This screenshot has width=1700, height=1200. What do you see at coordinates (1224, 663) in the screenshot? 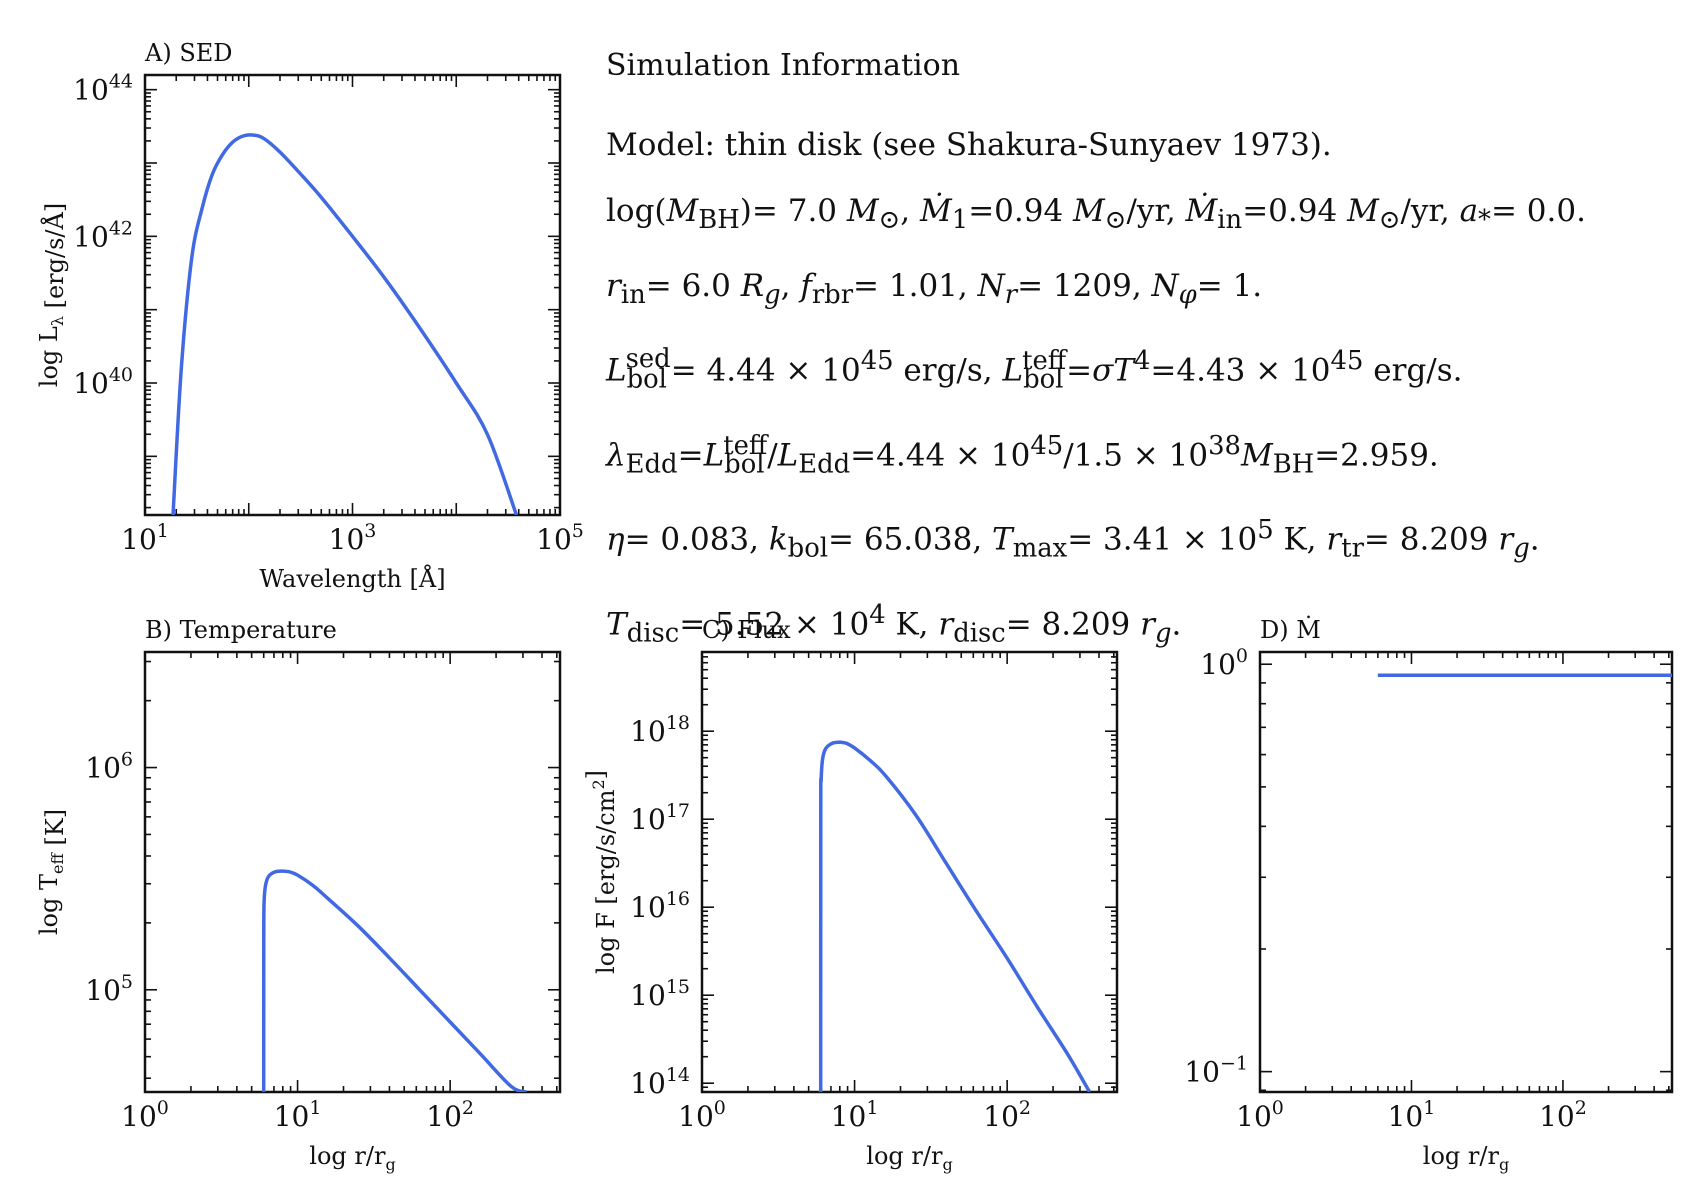
I see `y-tick-label: 10⁰` at bounding box center [1224, 663].